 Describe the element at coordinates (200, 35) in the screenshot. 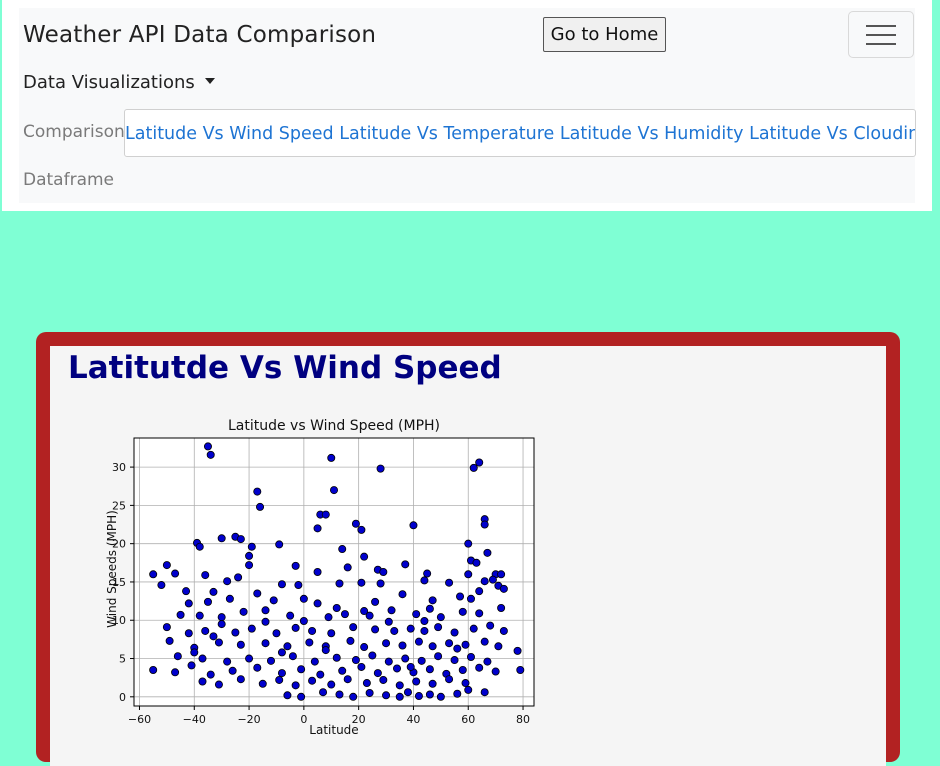

I see `navbar-brand: Weather API Data Comparison` at that location.